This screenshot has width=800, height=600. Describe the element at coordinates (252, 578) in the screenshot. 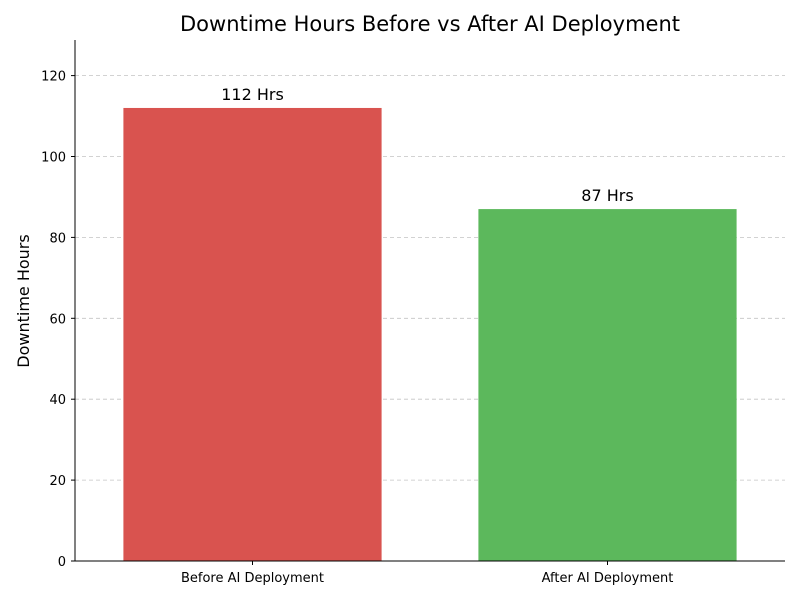

I see `x-tick-label: Before AI Deployment` at that location.